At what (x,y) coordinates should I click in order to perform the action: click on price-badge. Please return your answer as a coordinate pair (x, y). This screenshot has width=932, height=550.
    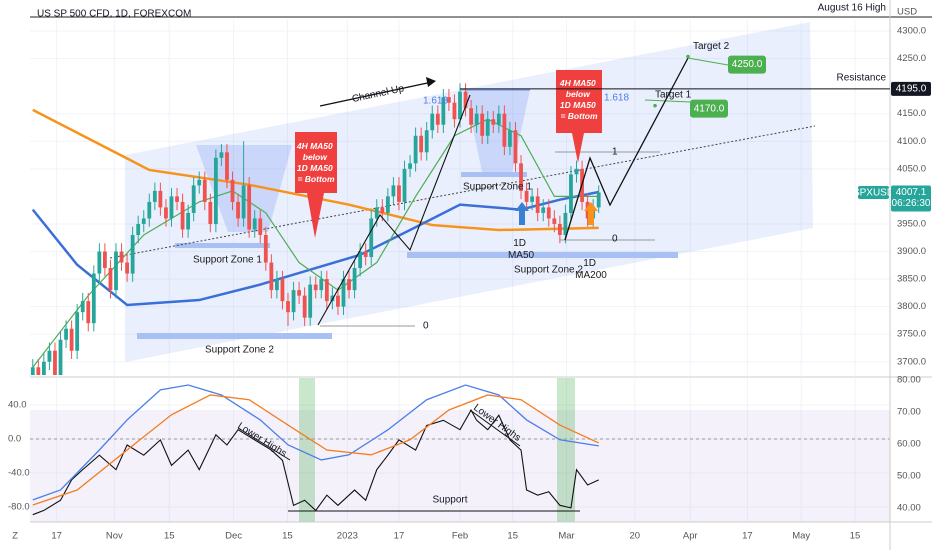
    Looking at the image, I should click on (911, 88).